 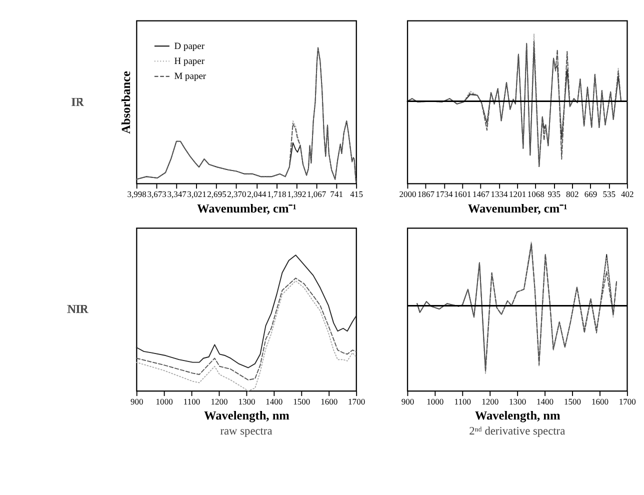 I want to click on x-tick-label: 3,998, so click(x=136, y=194).